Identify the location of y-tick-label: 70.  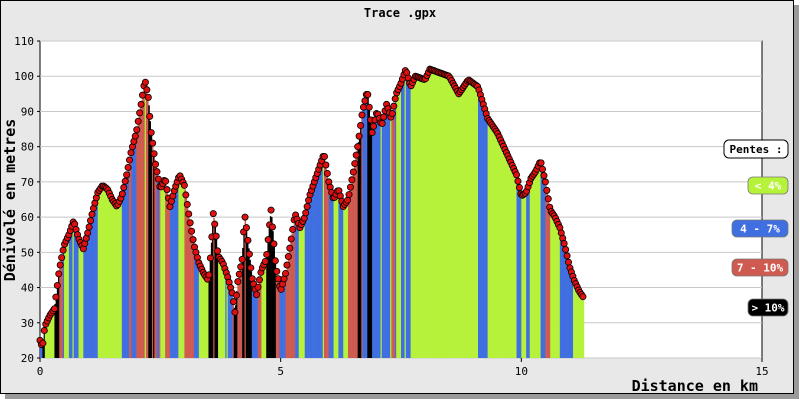
(27, 182).